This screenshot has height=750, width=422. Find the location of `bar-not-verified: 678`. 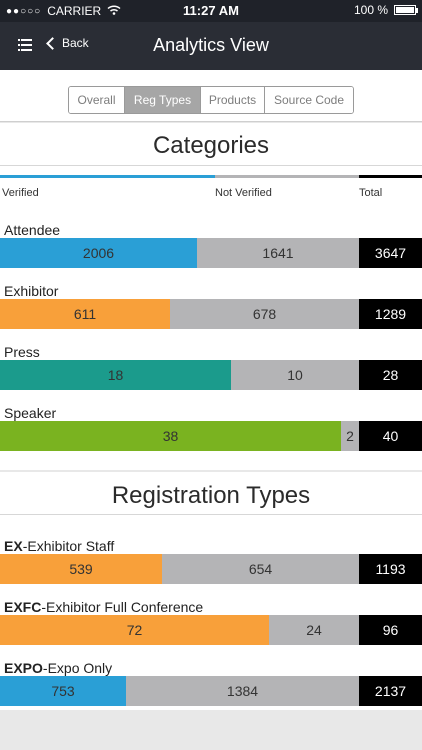

bar-not-verified: 678 is located at coordinates (264, 314).